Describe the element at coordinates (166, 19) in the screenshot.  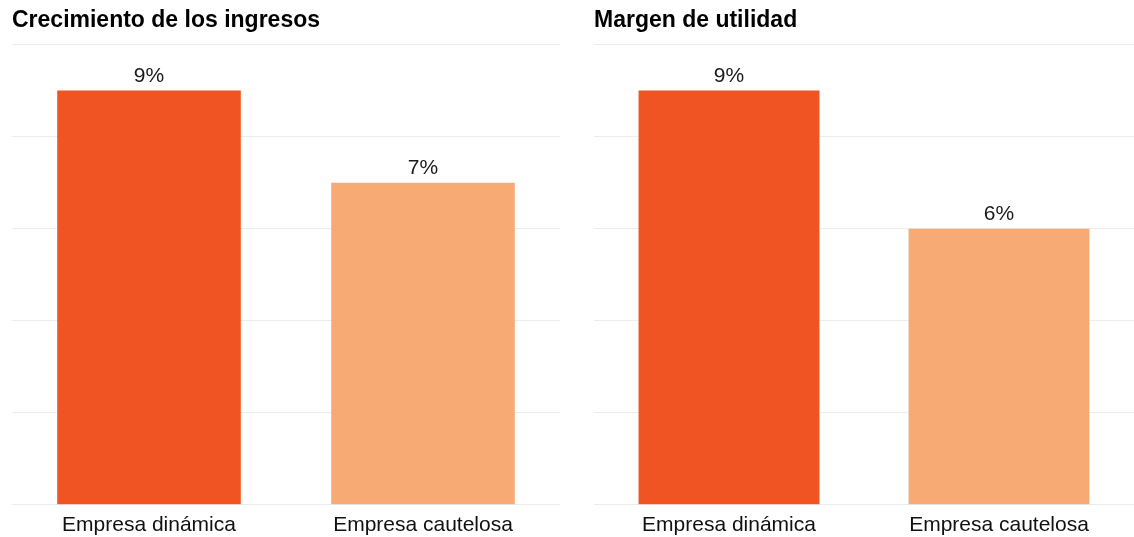
I see `chart-title: Crecimiento de los ingresos` at that location.